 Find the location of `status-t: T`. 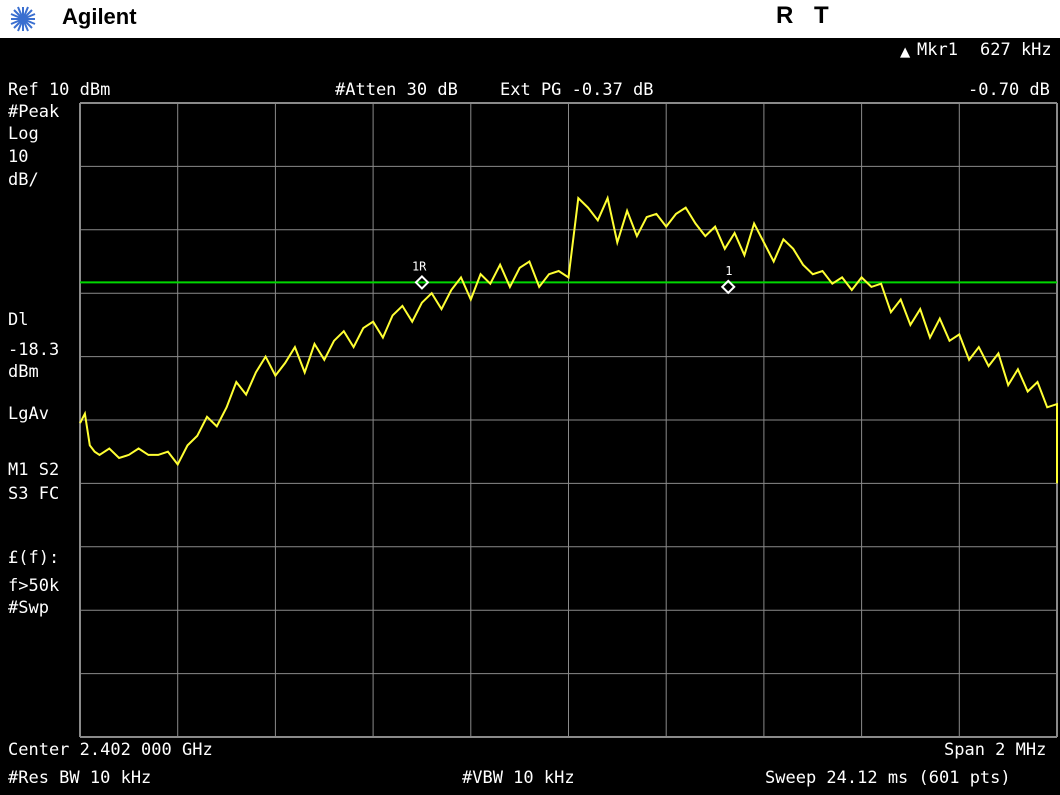

status-t: T is located at coordinates (821, 15).